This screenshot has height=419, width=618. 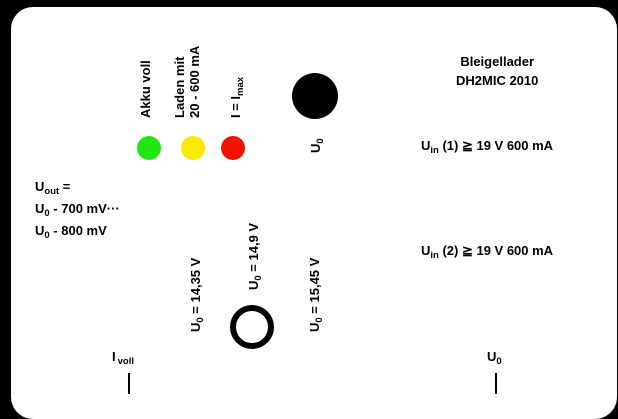 What do you see at coordinates (494, 358) in the screenshot?
I see `bottom-label-u0: U0` at bounding box center [494, 358].